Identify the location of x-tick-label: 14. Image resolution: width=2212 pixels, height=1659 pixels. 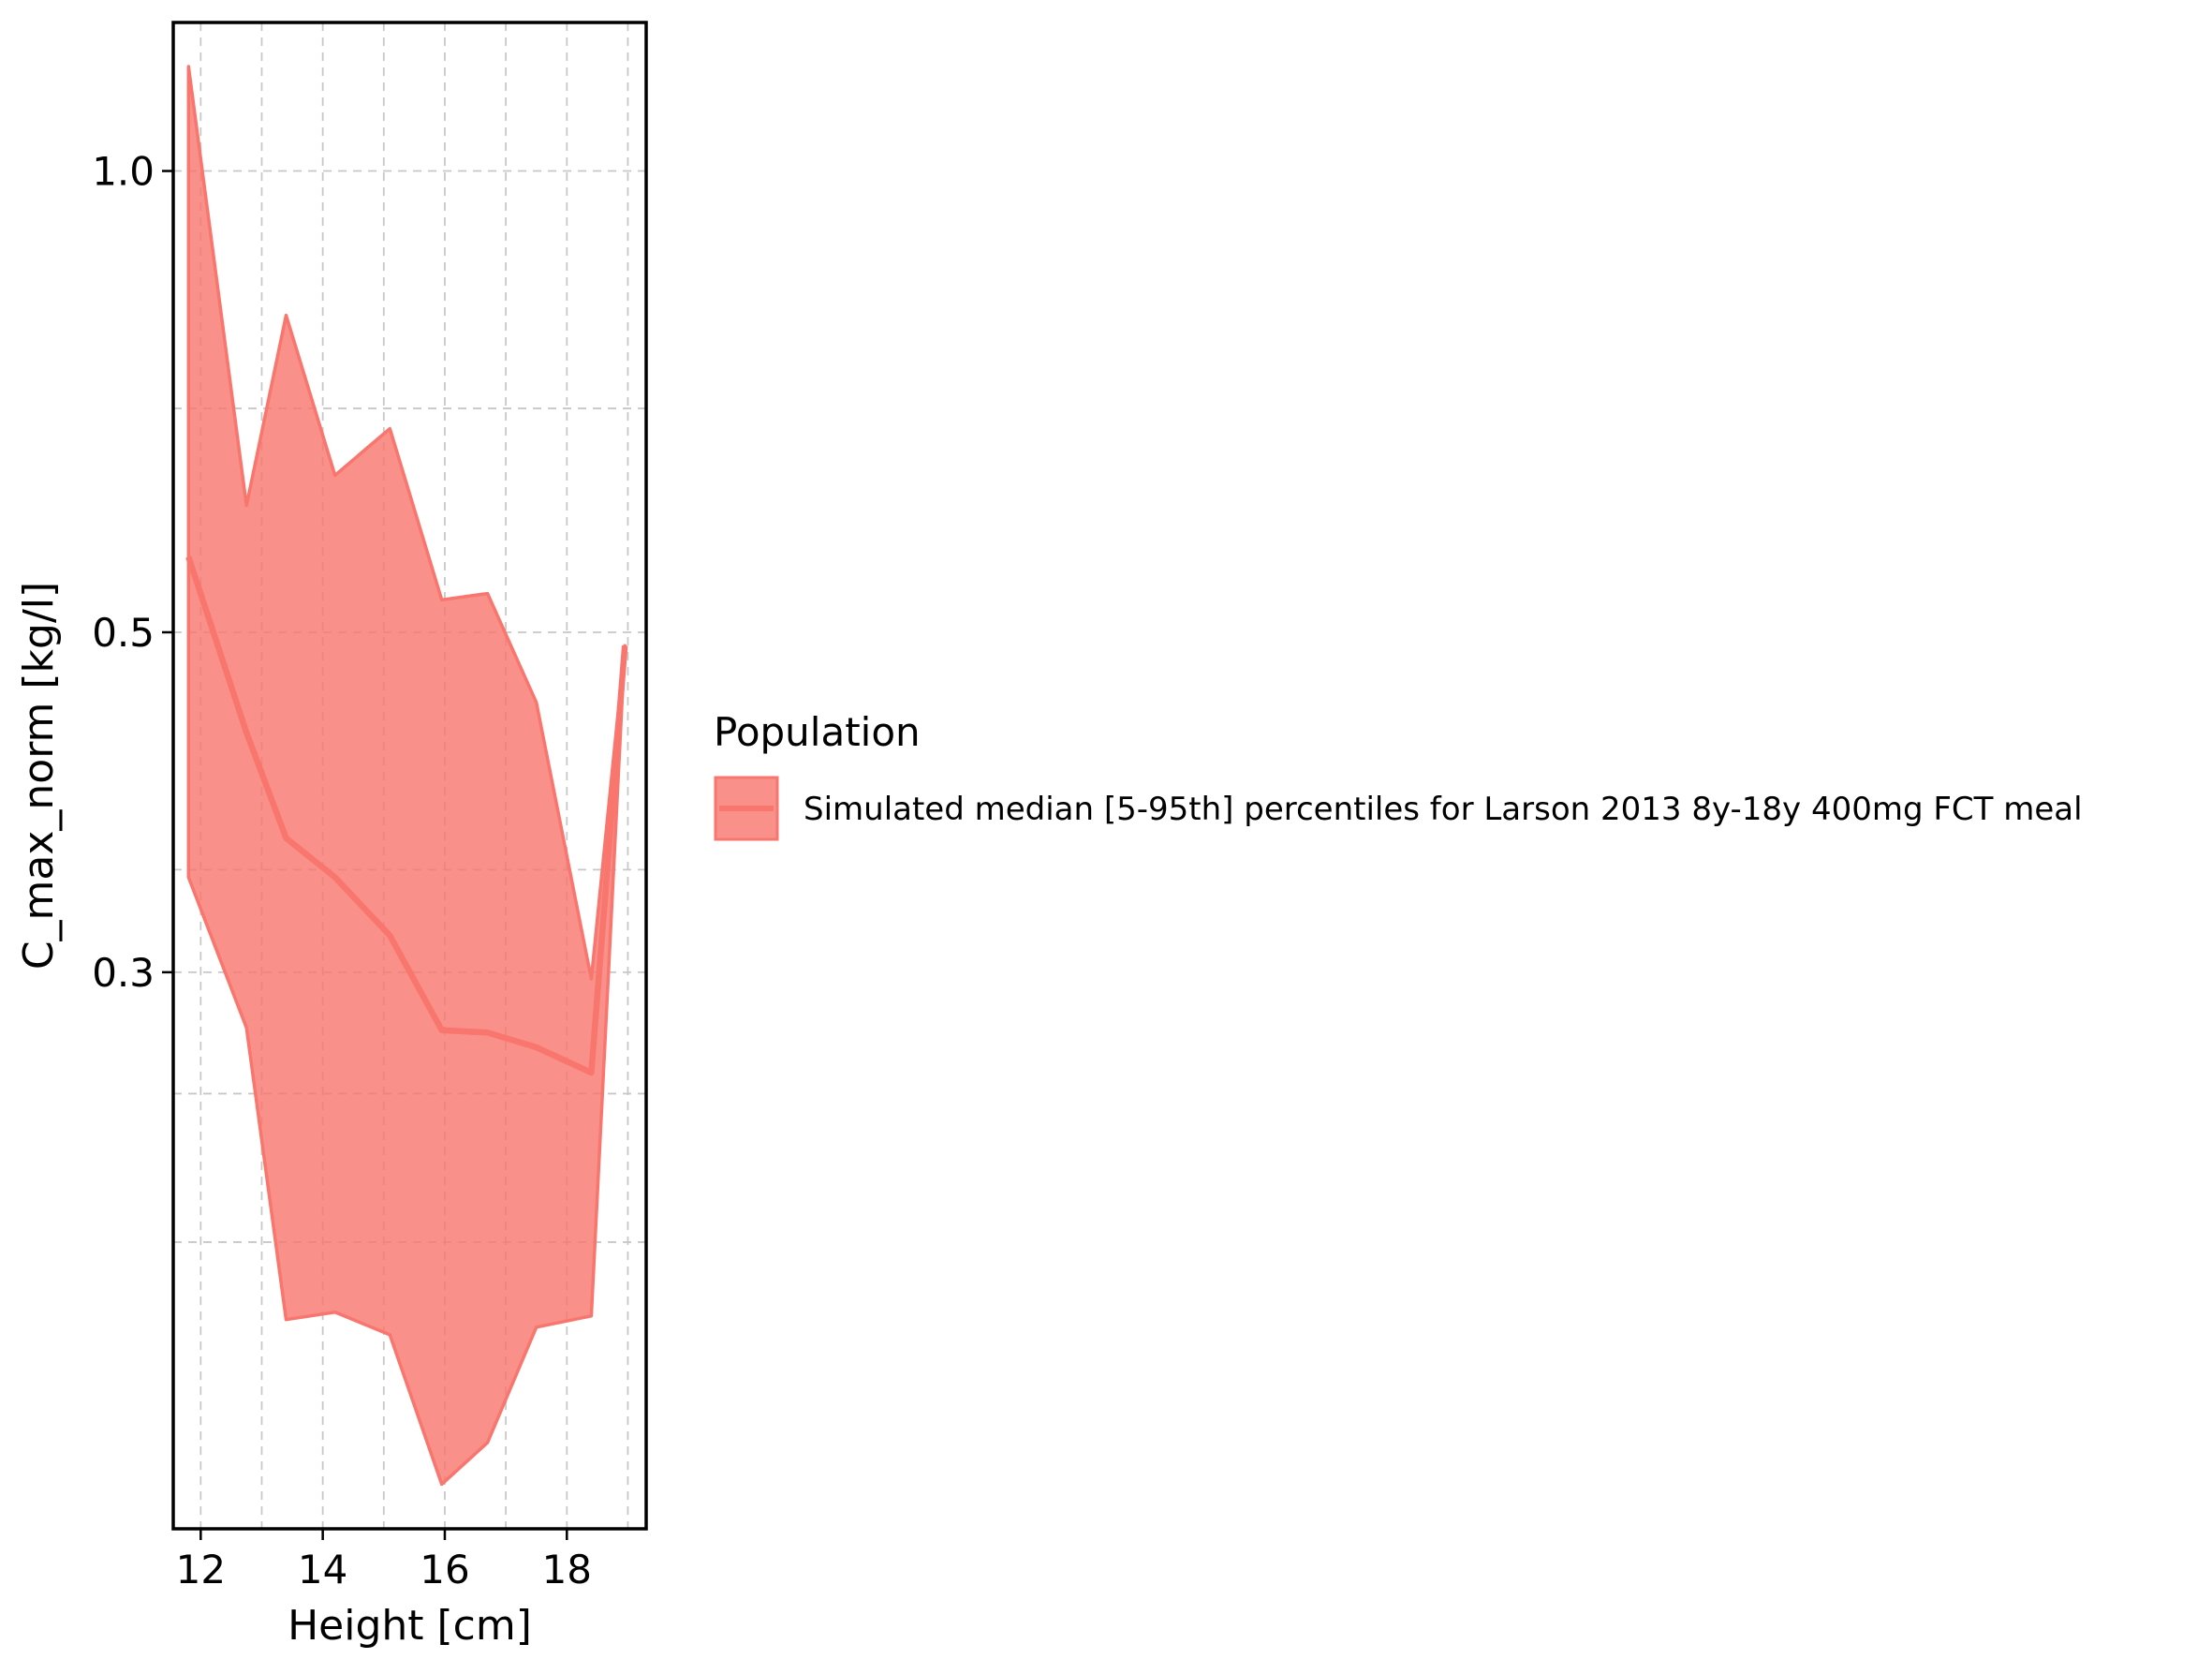
(322, 1569).